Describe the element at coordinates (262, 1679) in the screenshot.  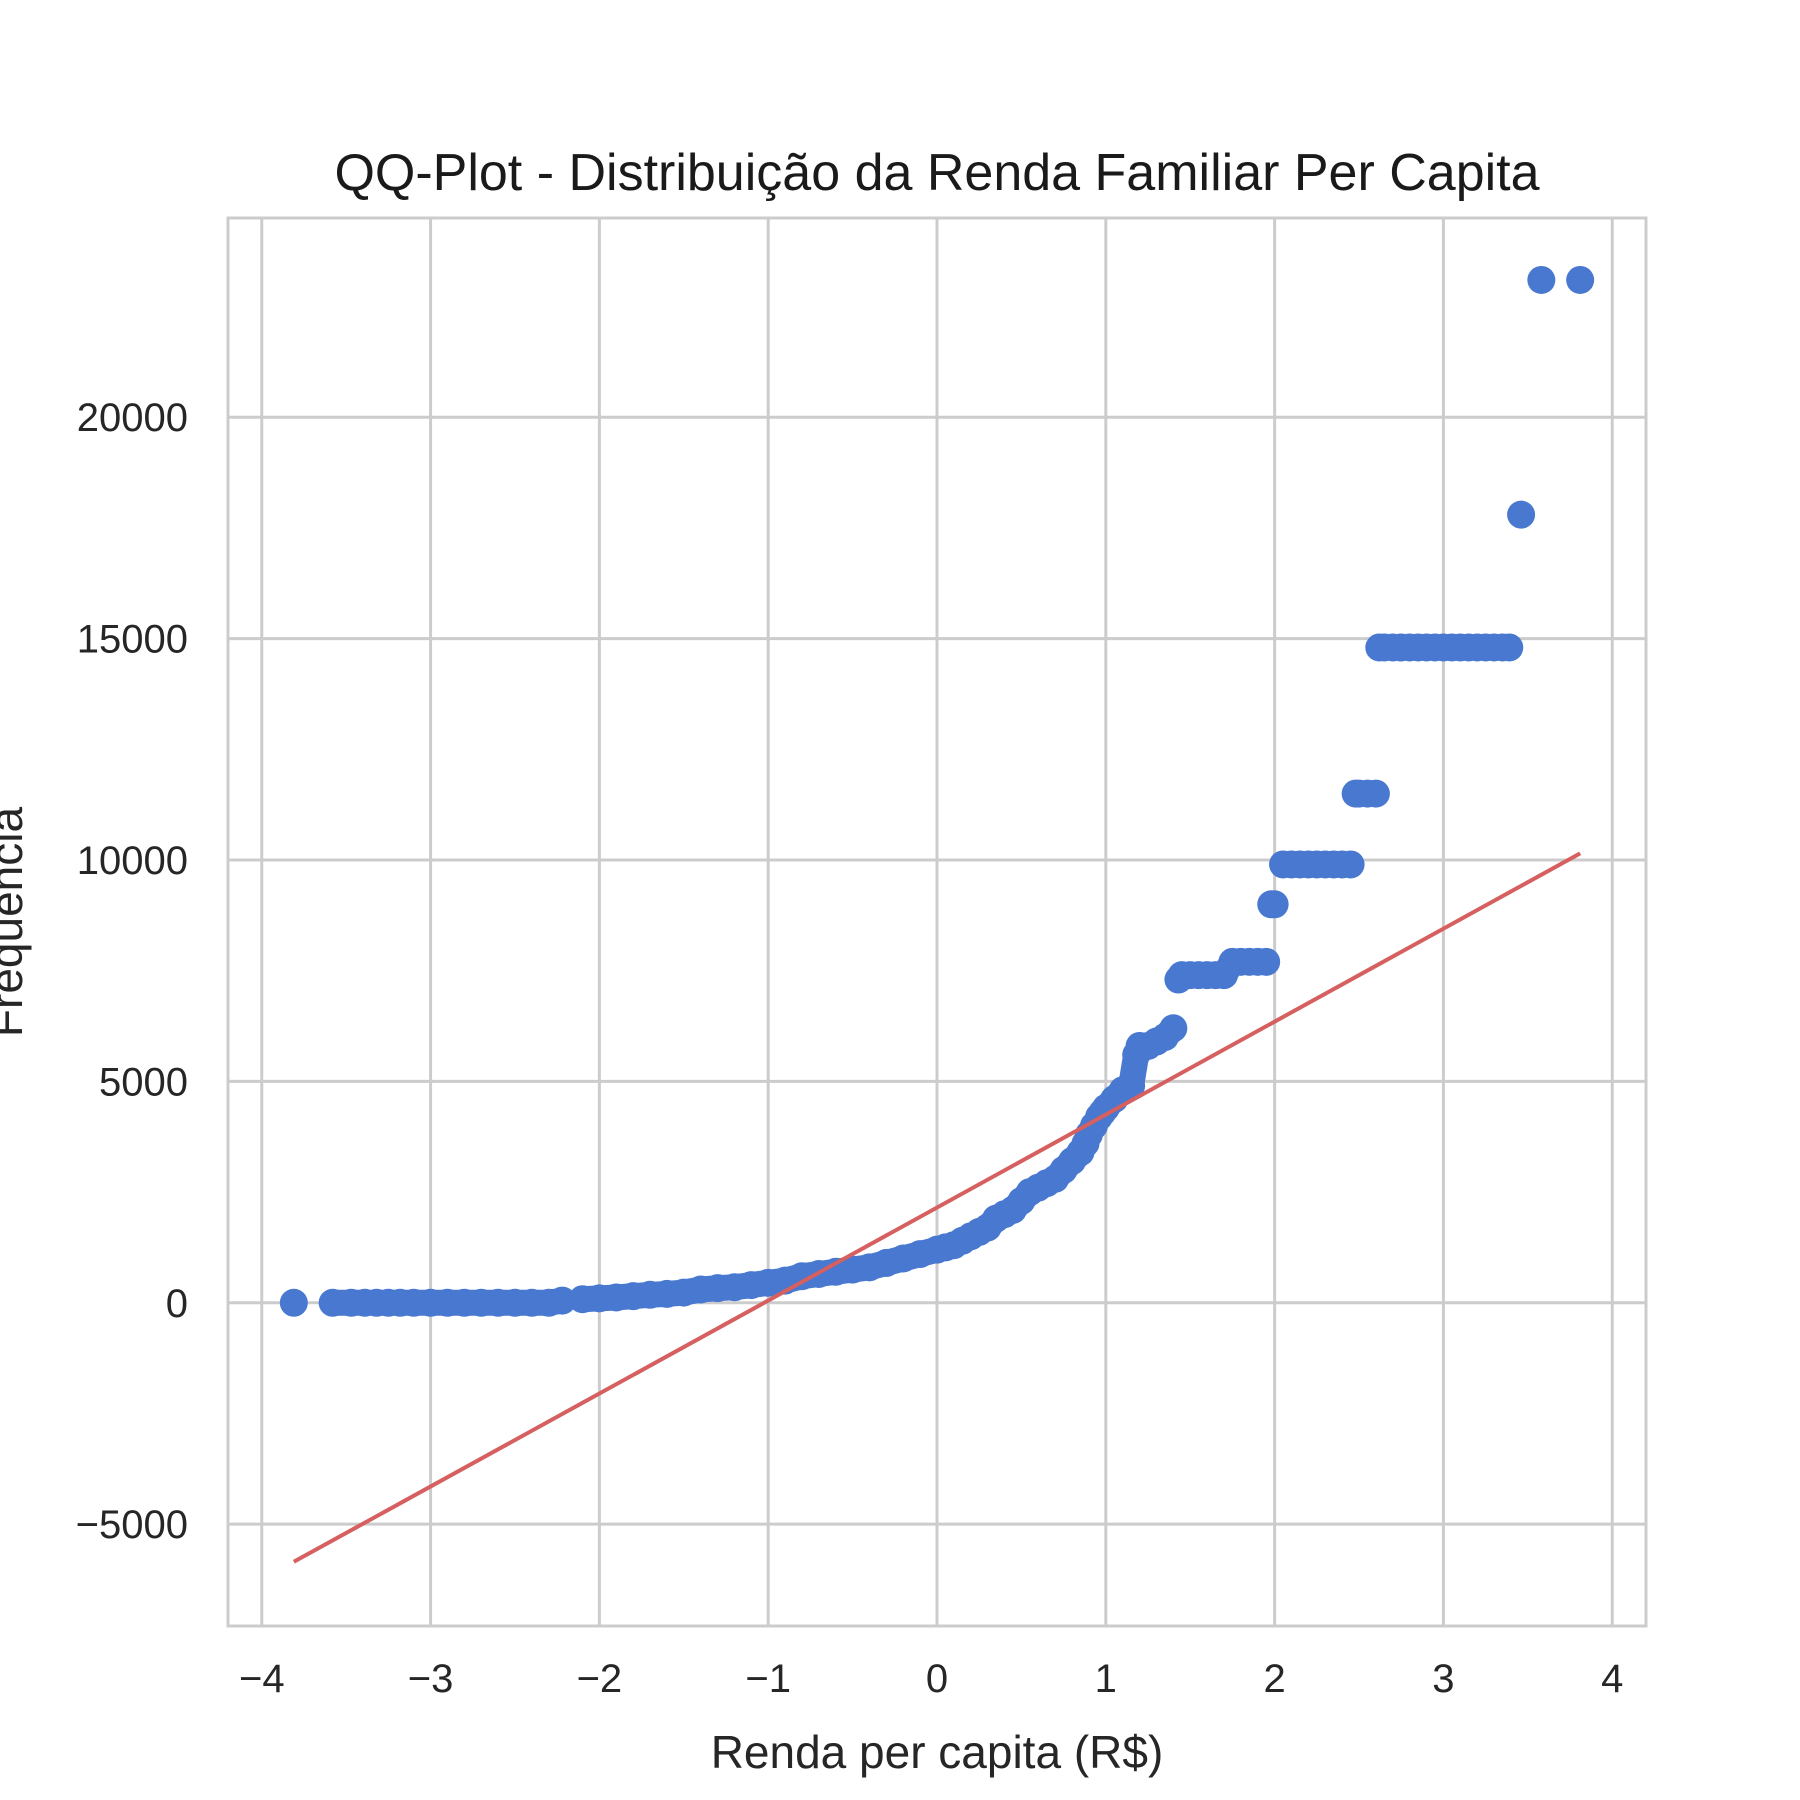
I see `x-tick-label: −4` at that location.